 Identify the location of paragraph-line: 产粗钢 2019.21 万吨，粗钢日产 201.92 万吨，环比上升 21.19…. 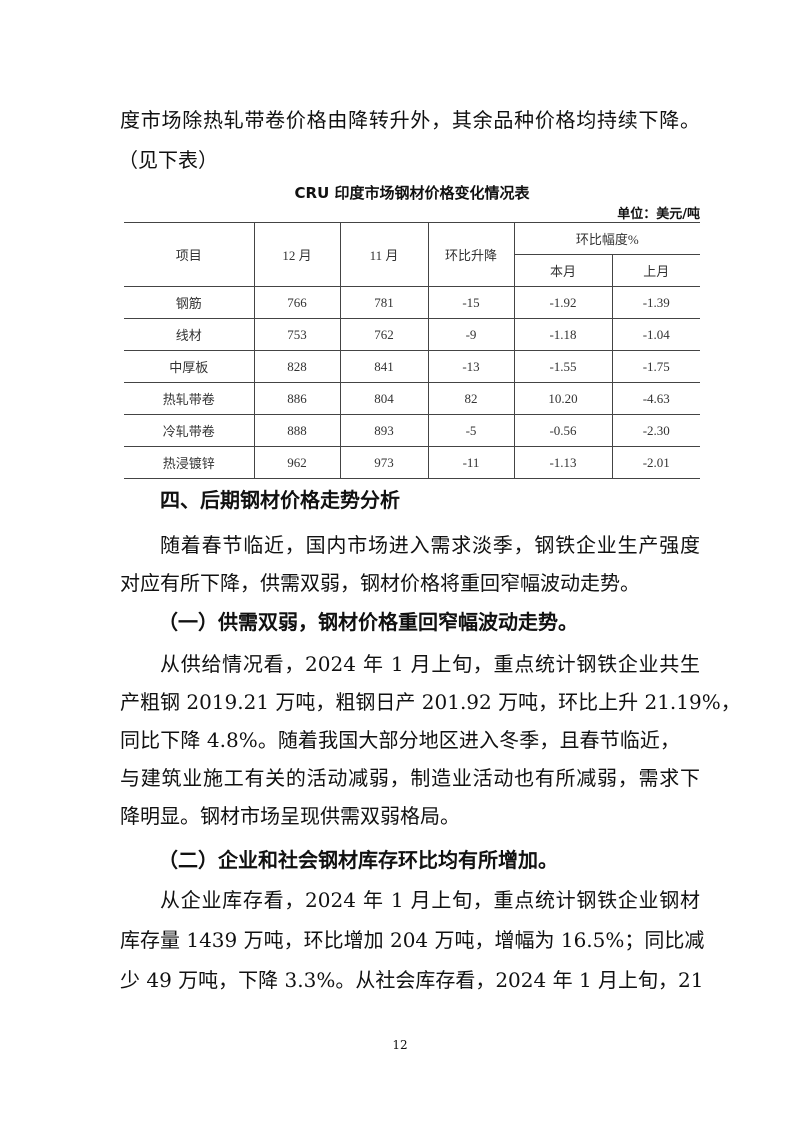
(430, 702).